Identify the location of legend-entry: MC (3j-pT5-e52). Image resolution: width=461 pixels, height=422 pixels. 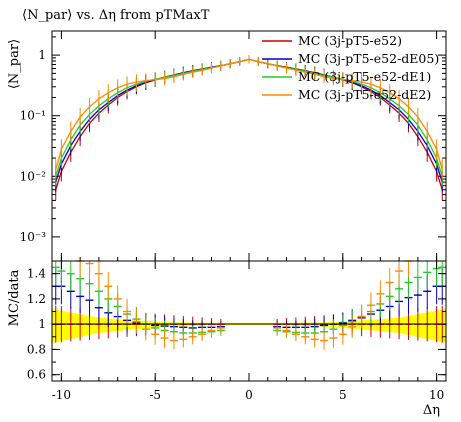
(350, 40).